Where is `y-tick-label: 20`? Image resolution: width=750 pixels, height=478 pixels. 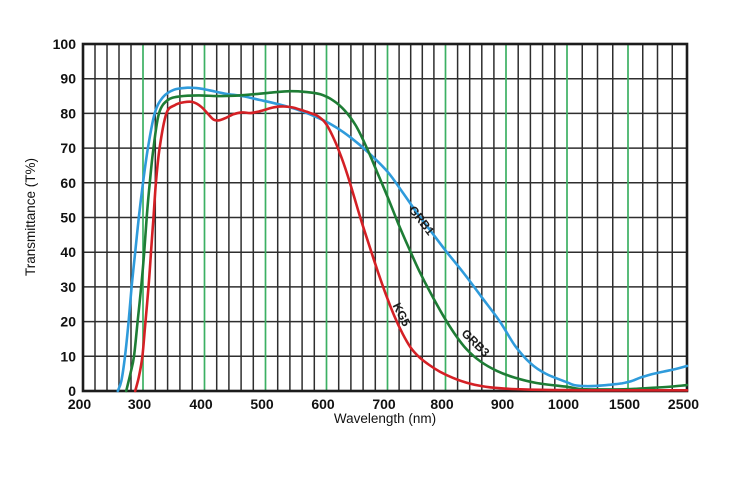
y-tick-label: 20 is located at coordinates (68, 322).